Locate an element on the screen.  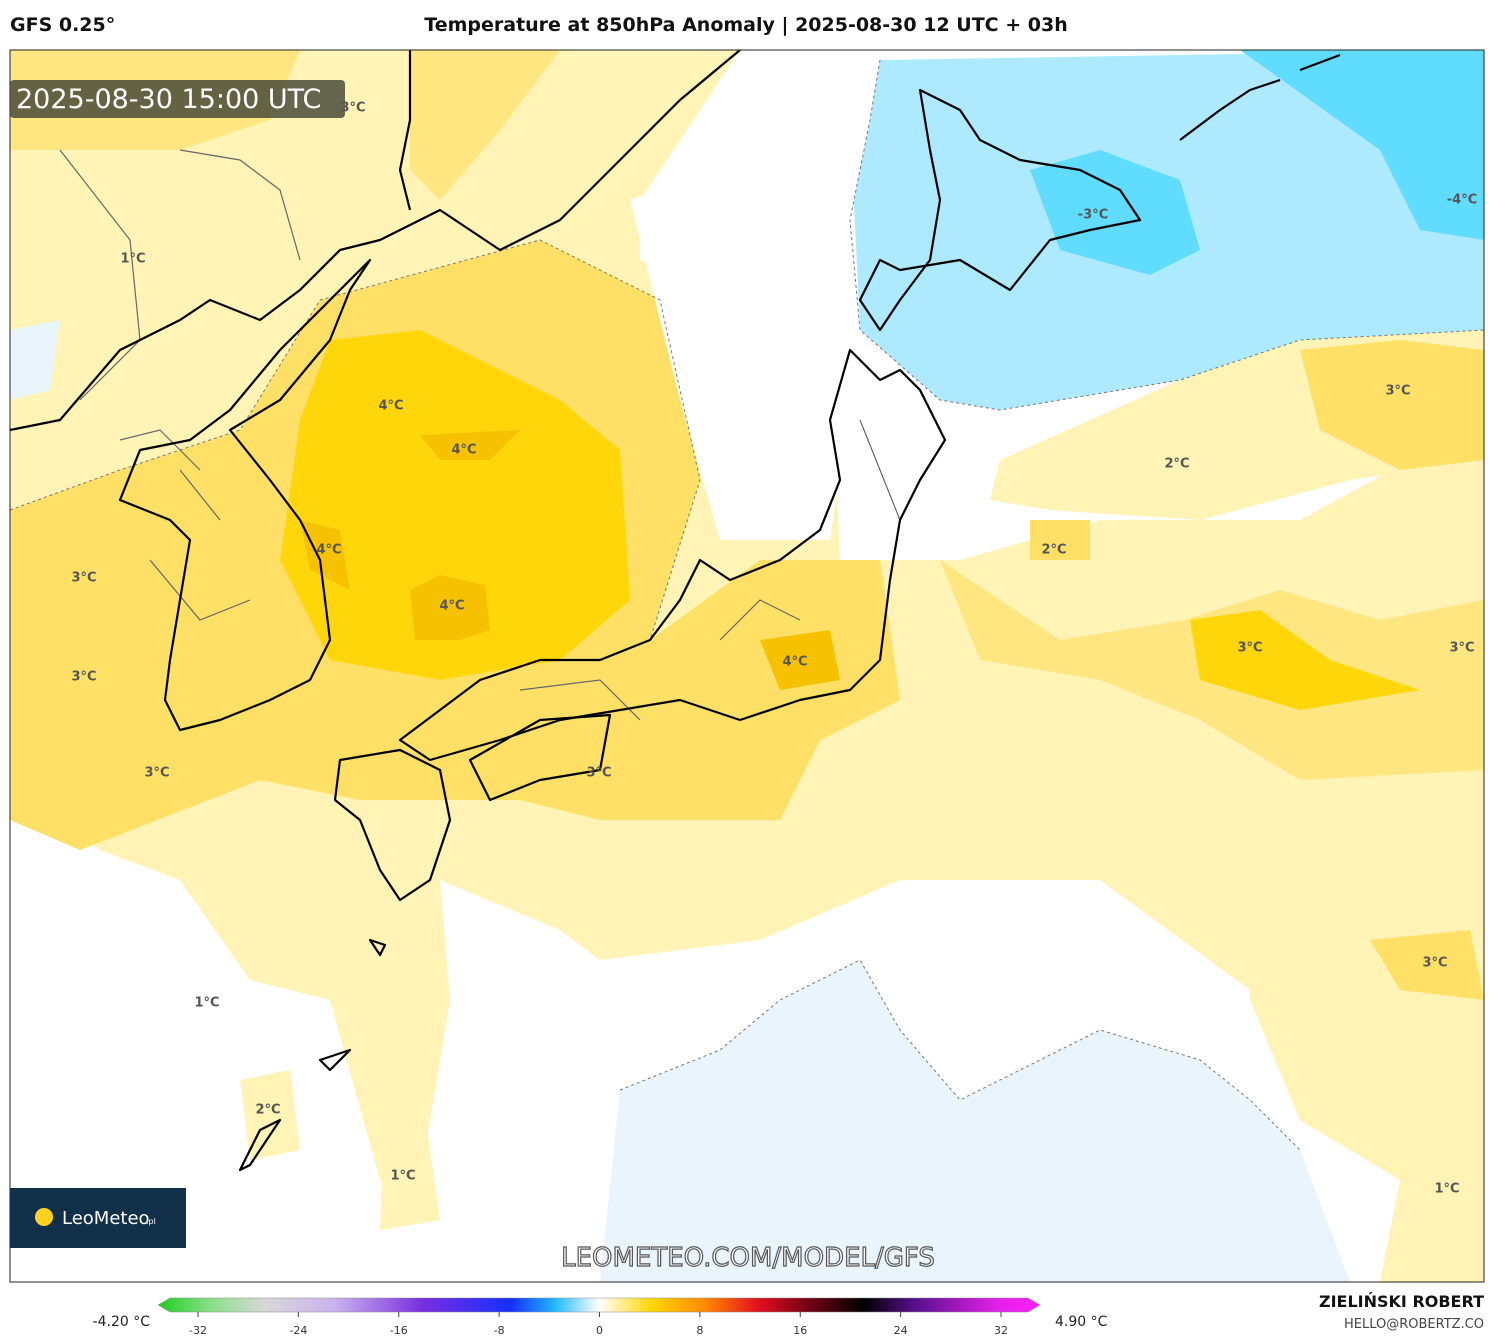
contour-label: -4°C is located at coordinates (1462, 200).